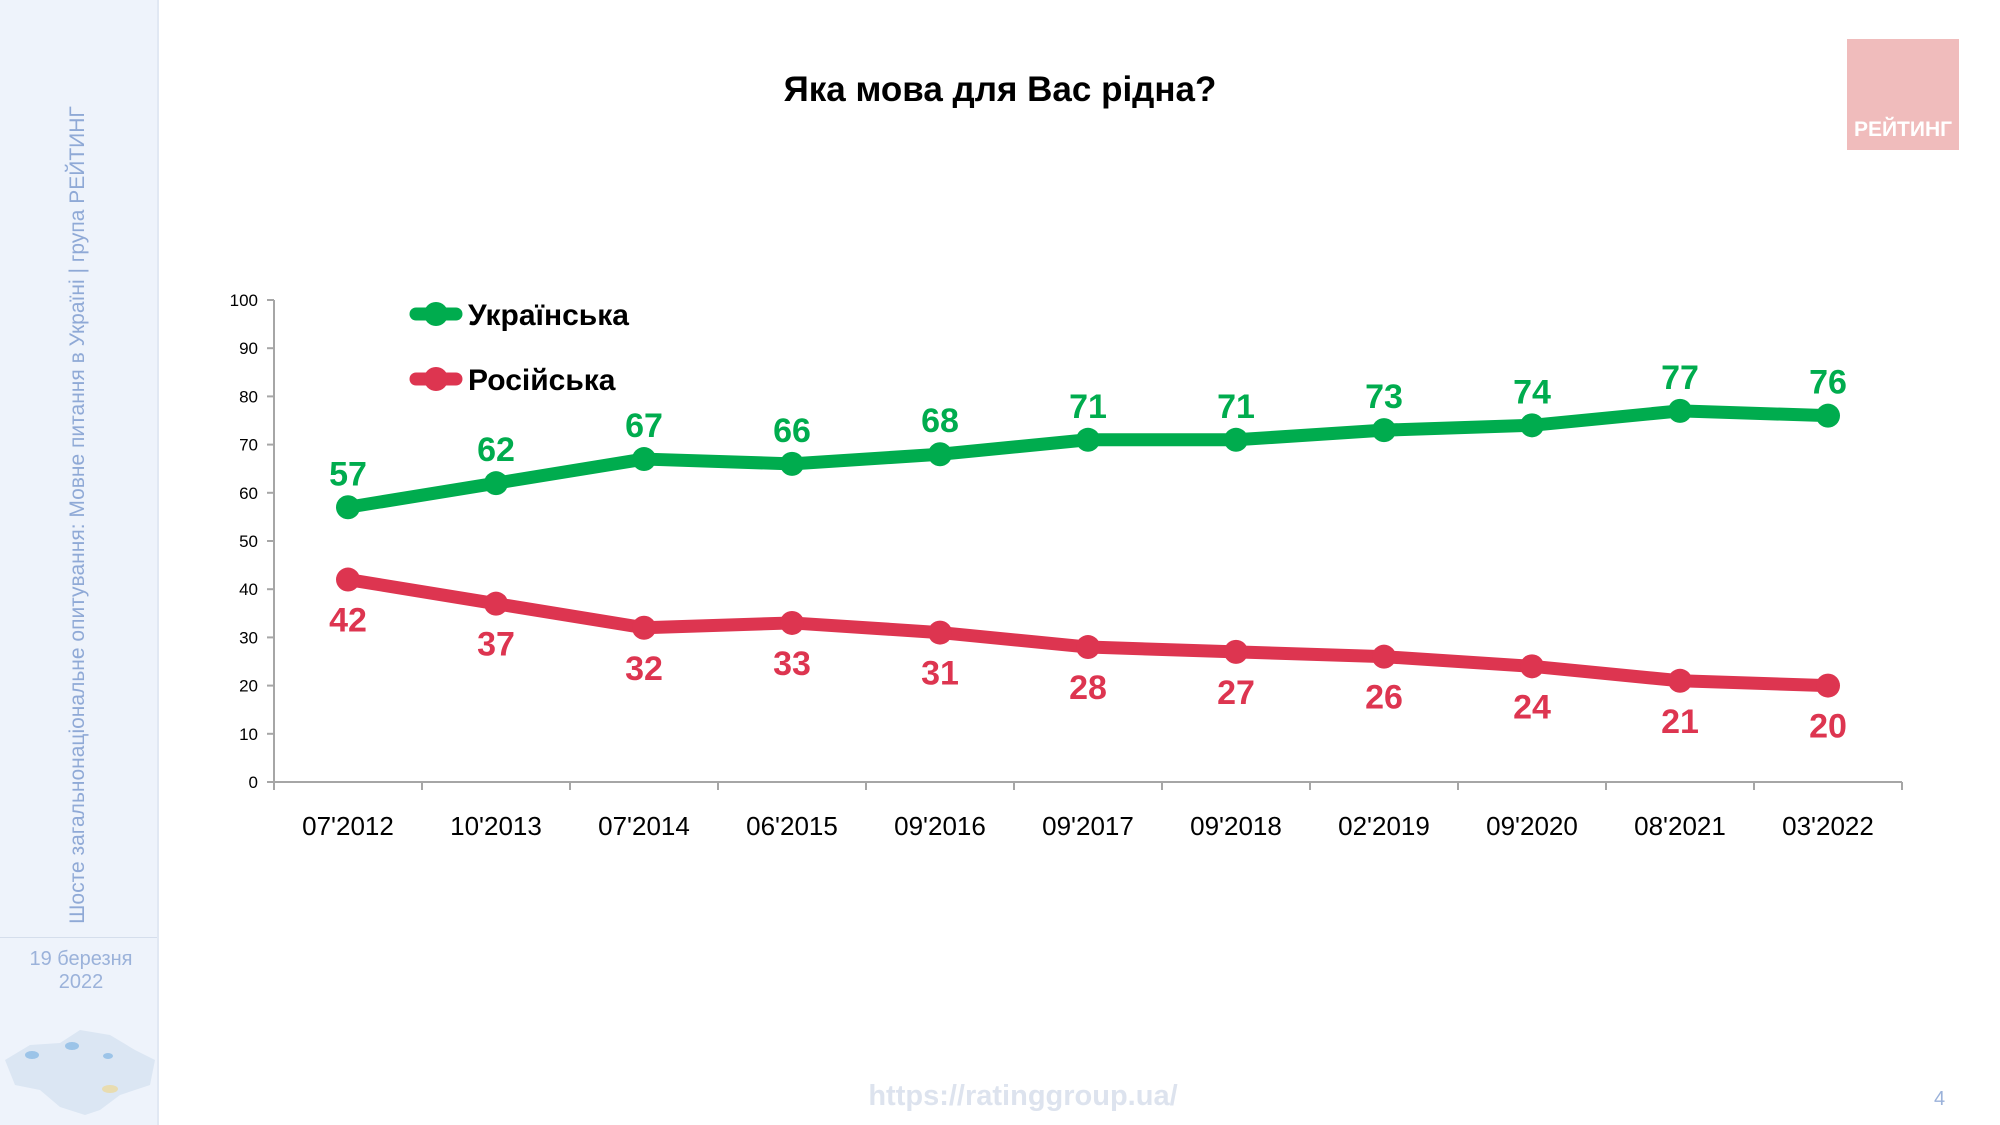 This screenshot has height=1125, width=2000. Describe the element at coordinates (1384, 698) in the screenshot. I see `data-label: 26` at that location.